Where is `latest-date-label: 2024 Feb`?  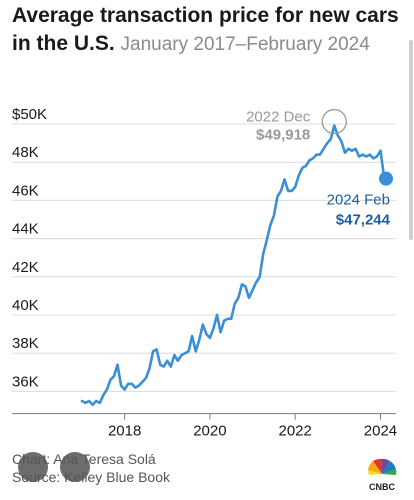
latest-date-label: 2024 Feb is located at coordinates (358, 200).